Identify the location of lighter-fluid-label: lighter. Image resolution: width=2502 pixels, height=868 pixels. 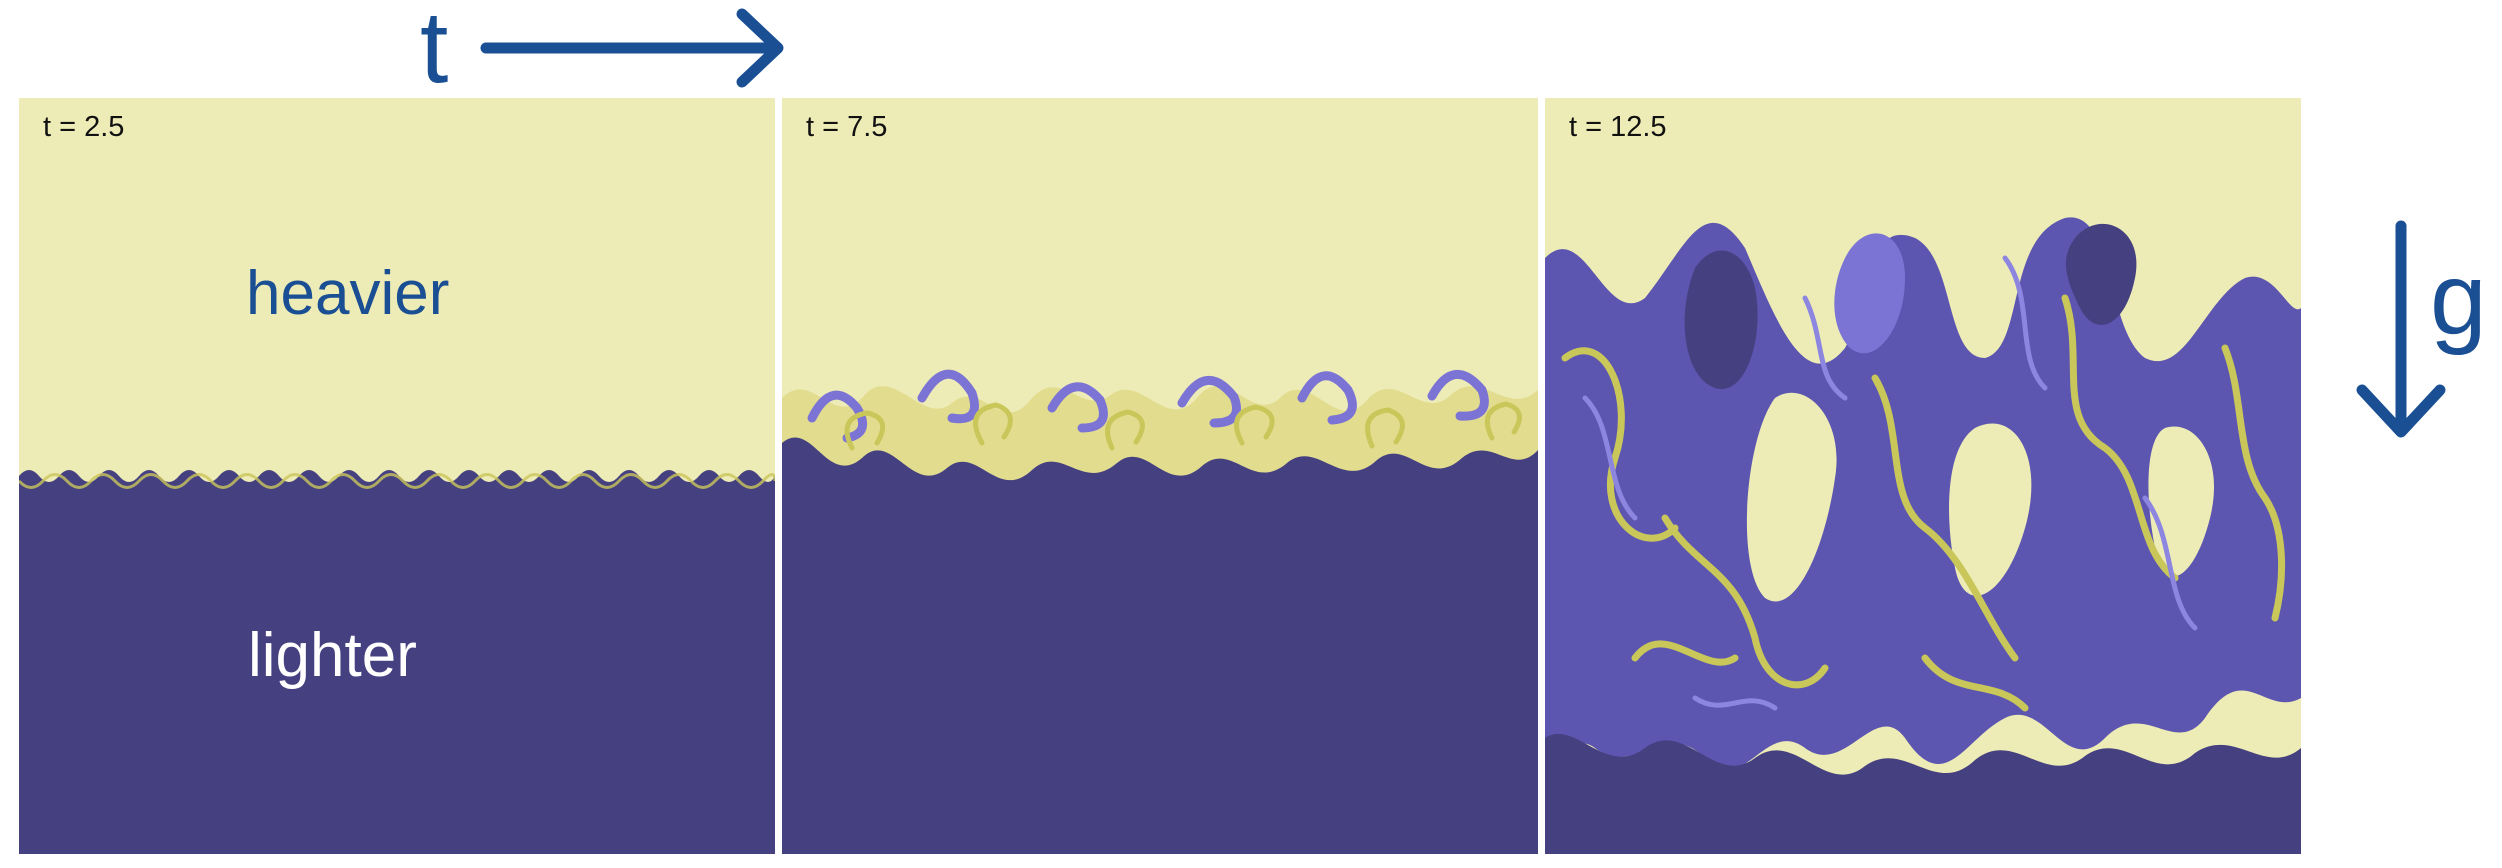
(332, 655).